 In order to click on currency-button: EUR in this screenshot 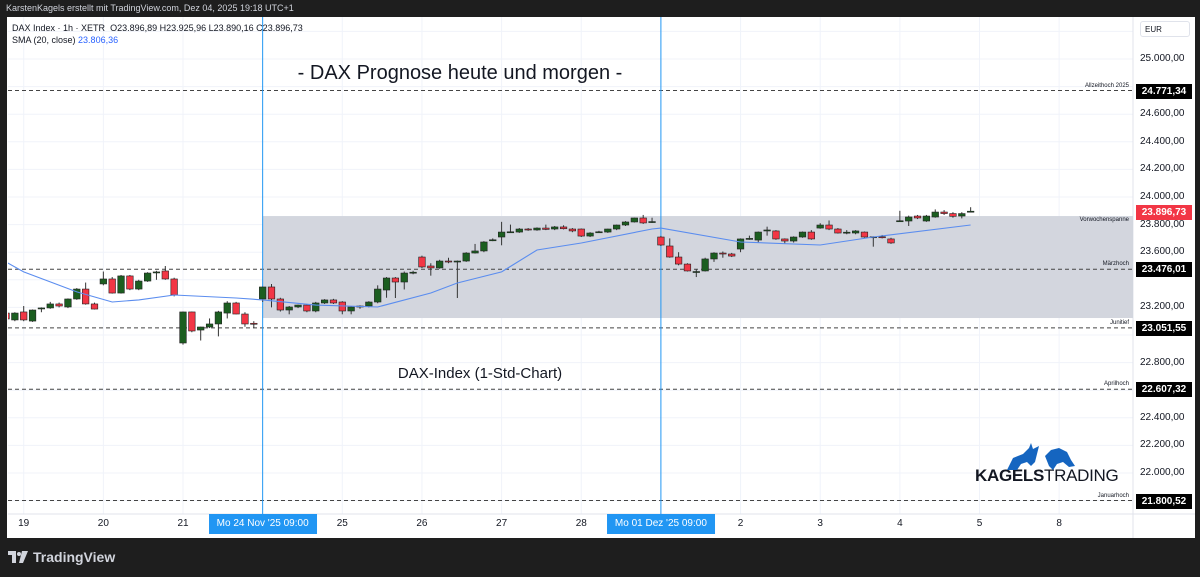, I will do `click(1165, 29)`.